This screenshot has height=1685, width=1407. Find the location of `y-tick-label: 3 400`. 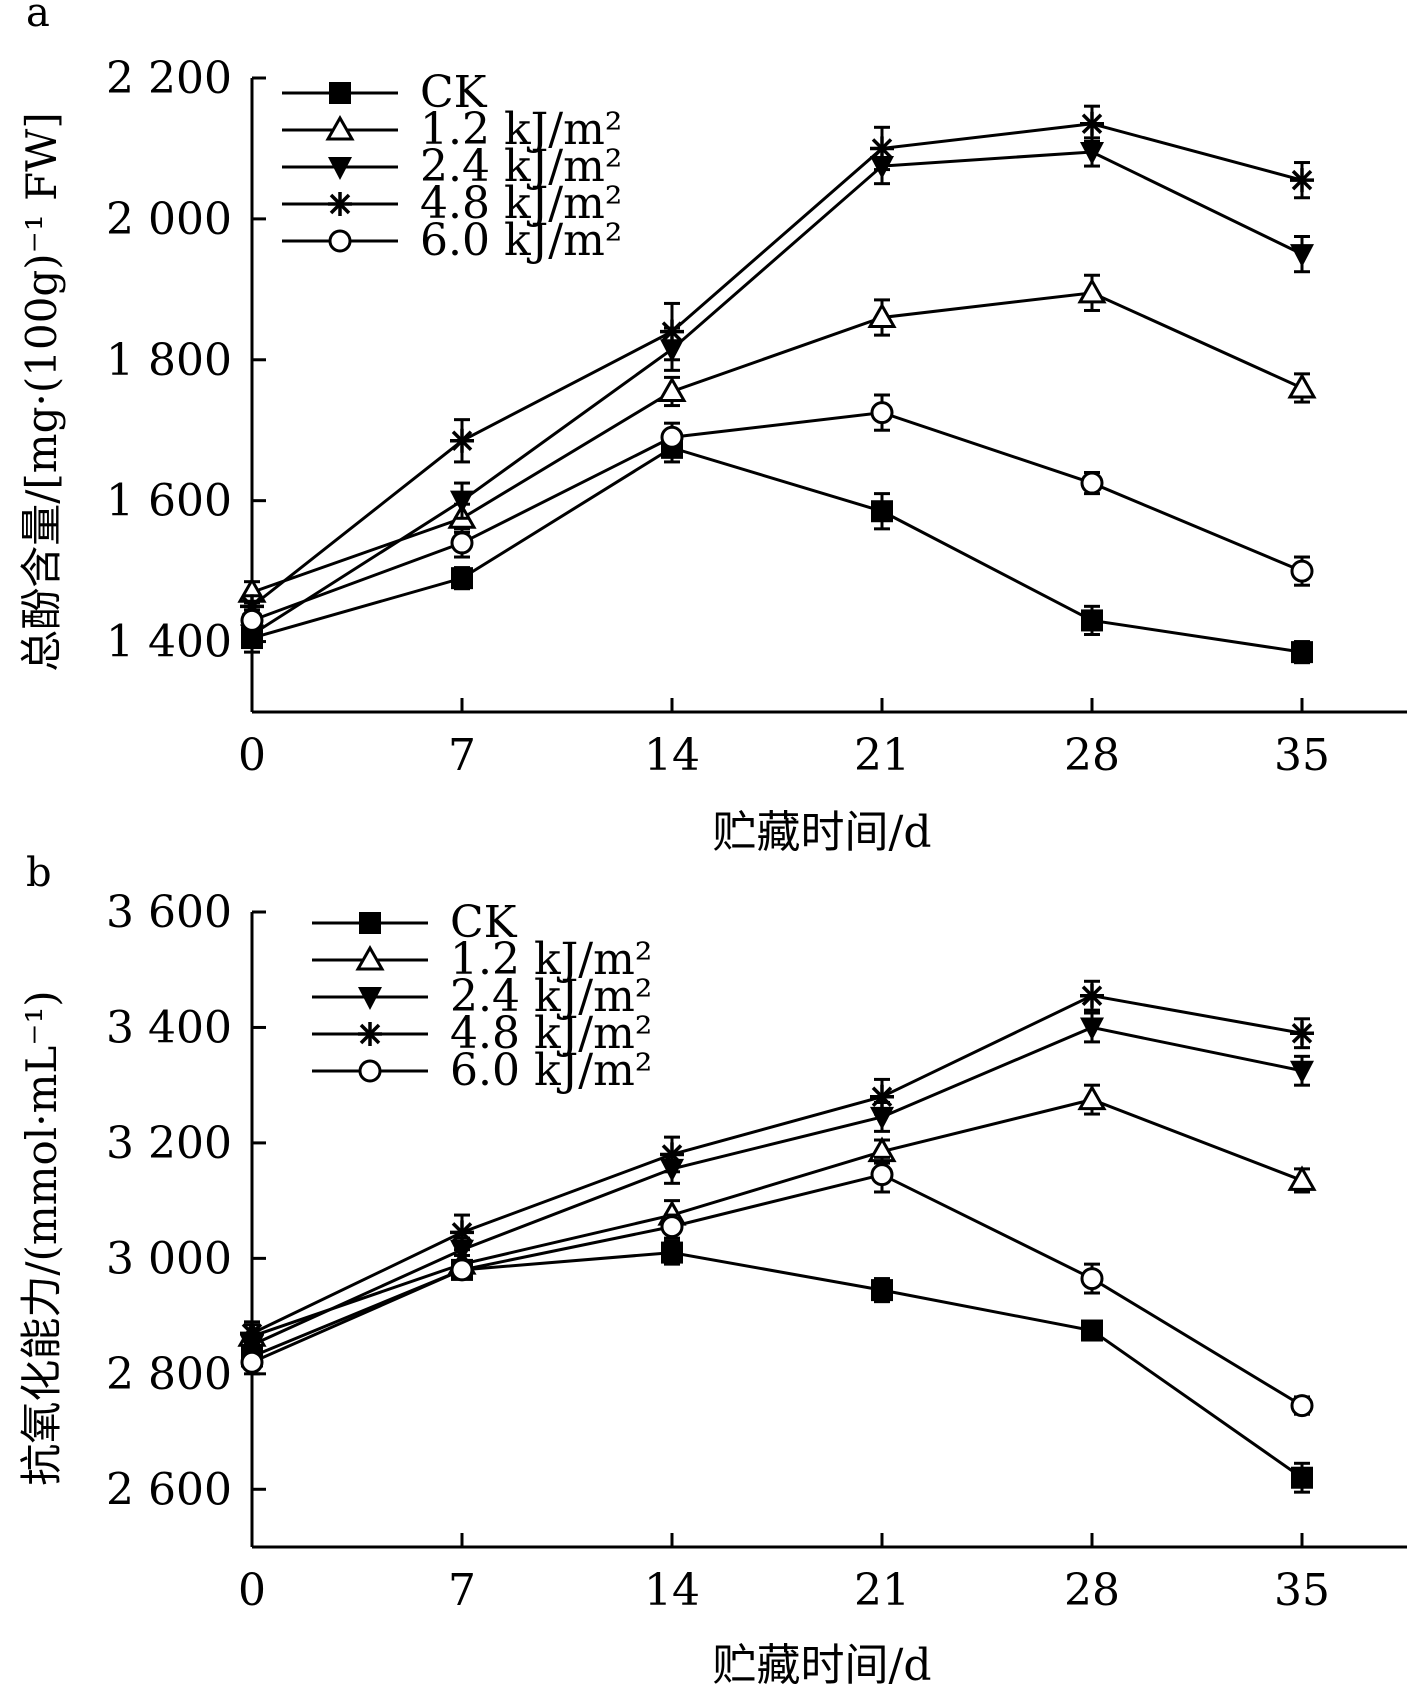

y-tick-label: 3 400 is located at coordinates (169, 1027).